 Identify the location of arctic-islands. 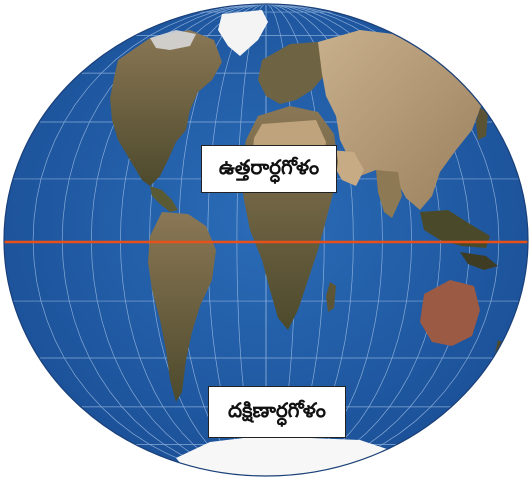
(173, 40).